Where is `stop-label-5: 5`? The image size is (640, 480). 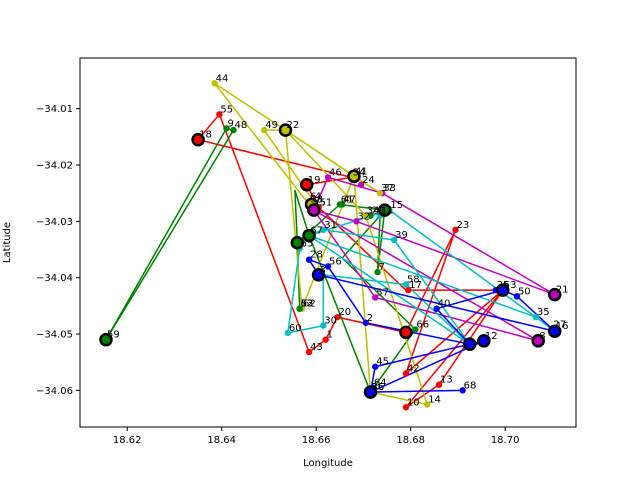 stop-label-5: 5 is located at coordinates (323, 202).